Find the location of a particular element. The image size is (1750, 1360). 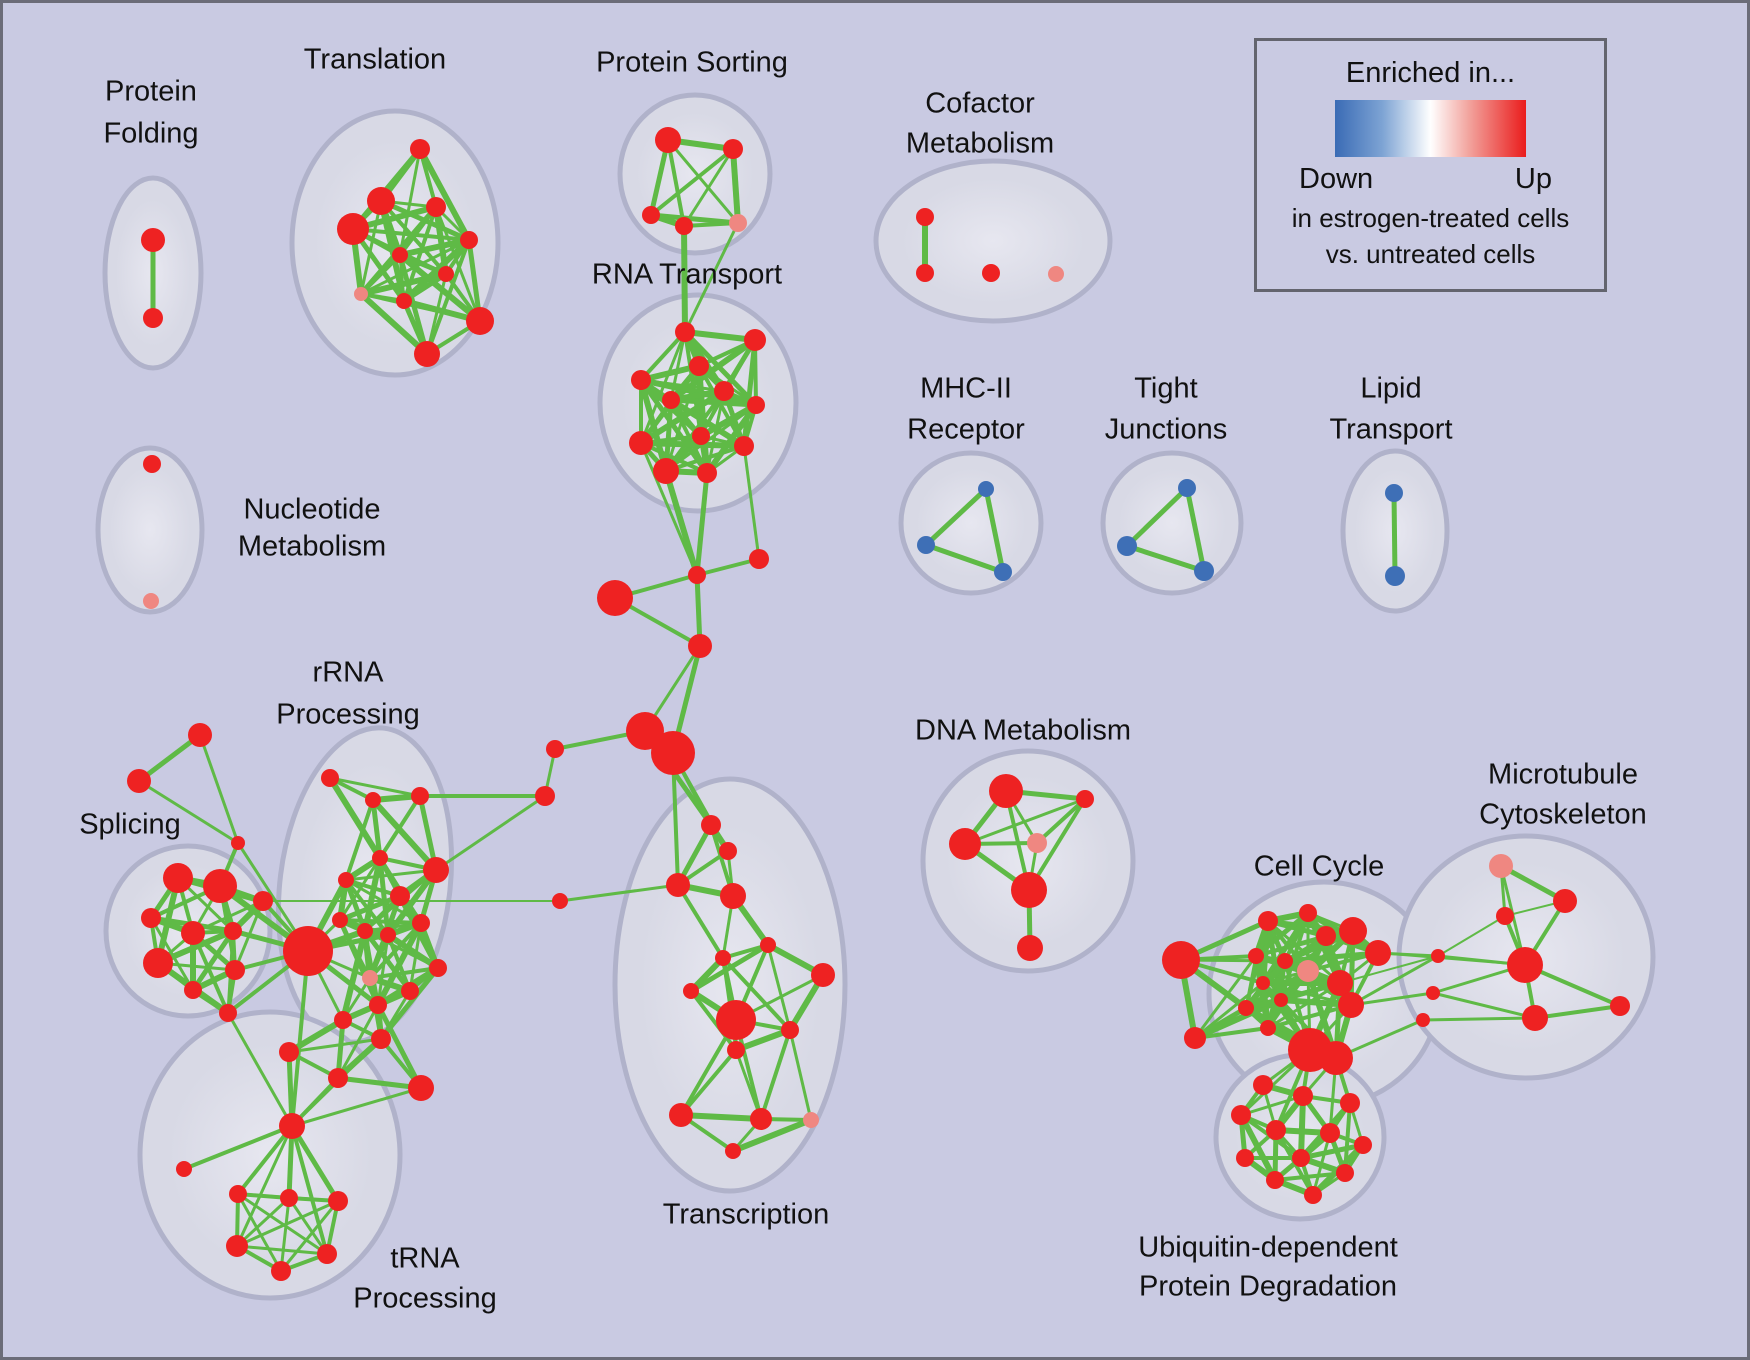

cluster-label-trna: Processing is located at coordinates (424, 1299).